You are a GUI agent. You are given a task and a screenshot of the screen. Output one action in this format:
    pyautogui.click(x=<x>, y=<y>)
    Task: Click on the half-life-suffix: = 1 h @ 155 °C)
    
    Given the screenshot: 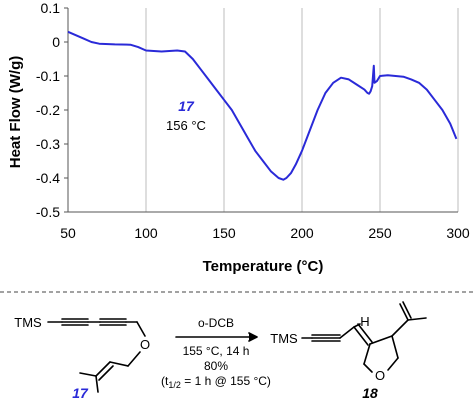 What is the action you would take?
    pyautogui.click(x=226, y=381)
    